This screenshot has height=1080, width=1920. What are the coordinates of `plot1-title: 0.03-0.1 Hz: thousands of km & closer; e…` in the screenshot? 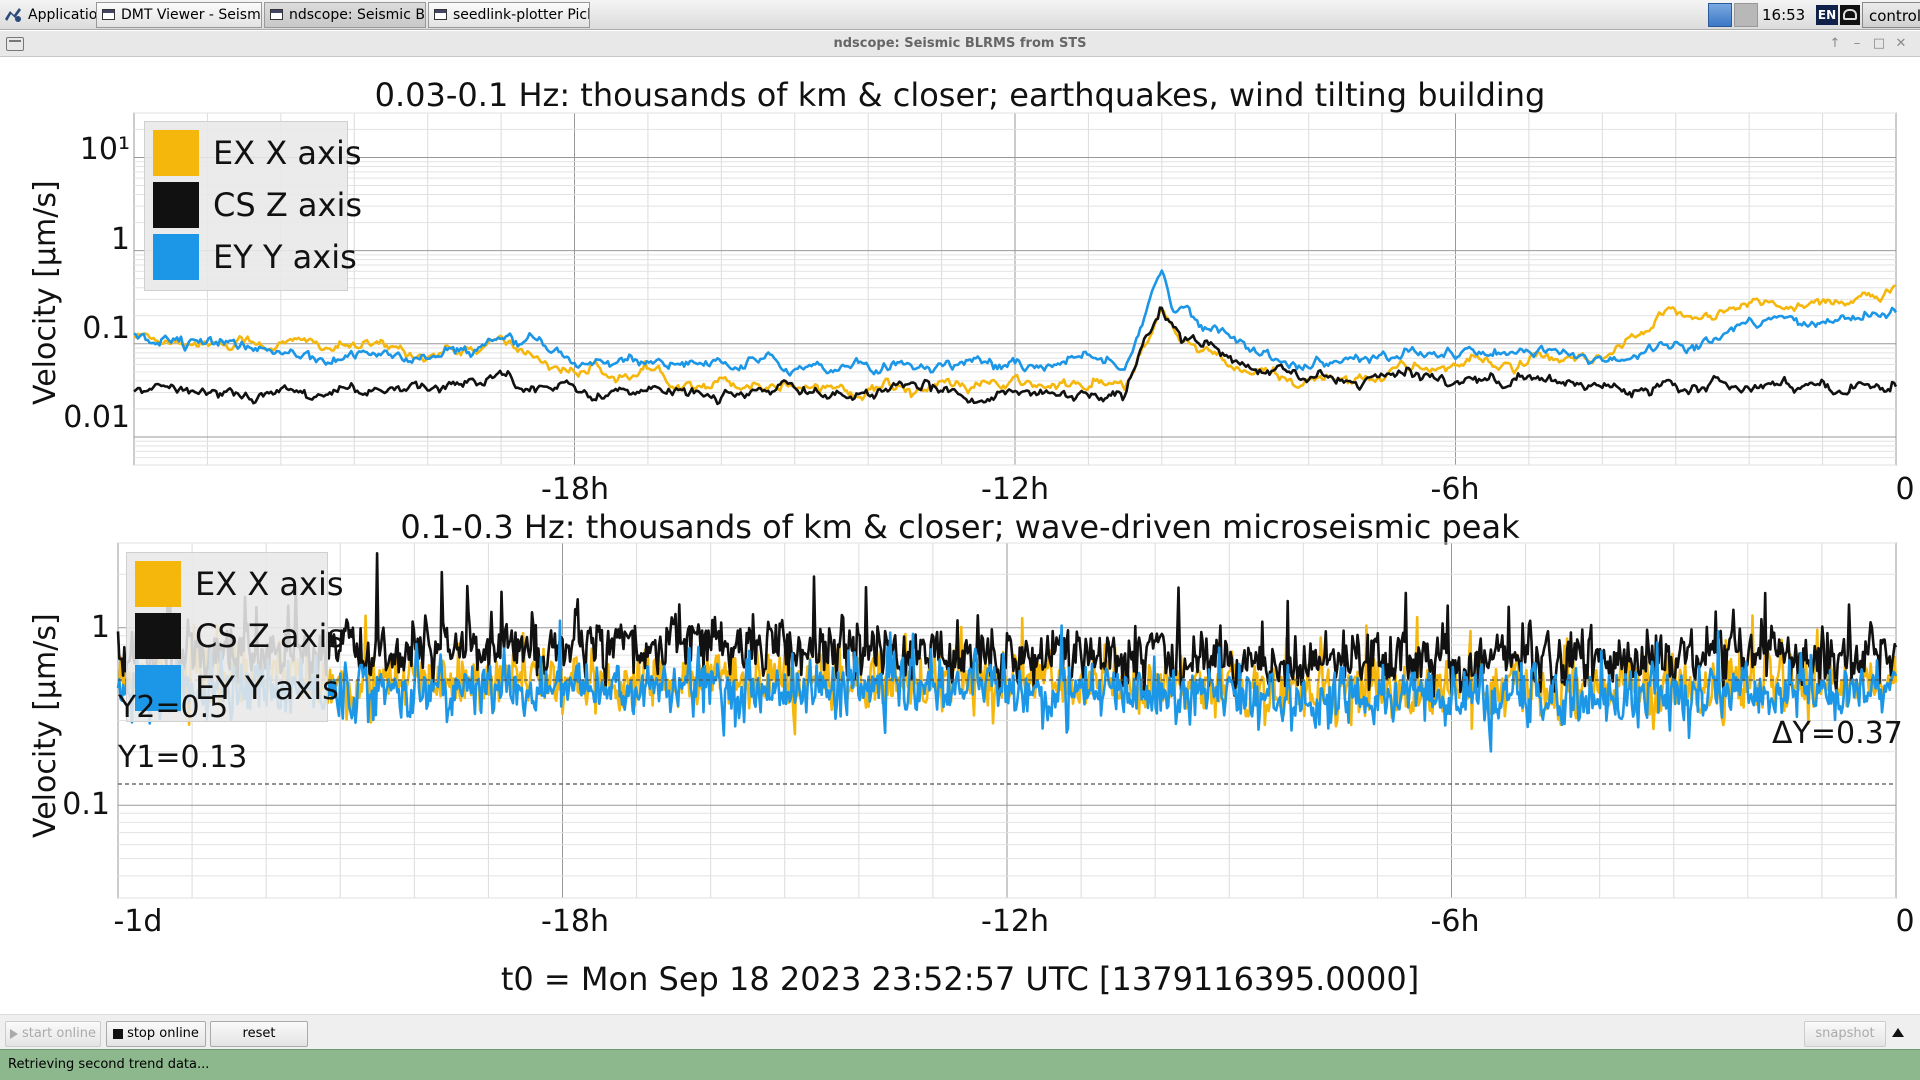 It's located at (960, 95).